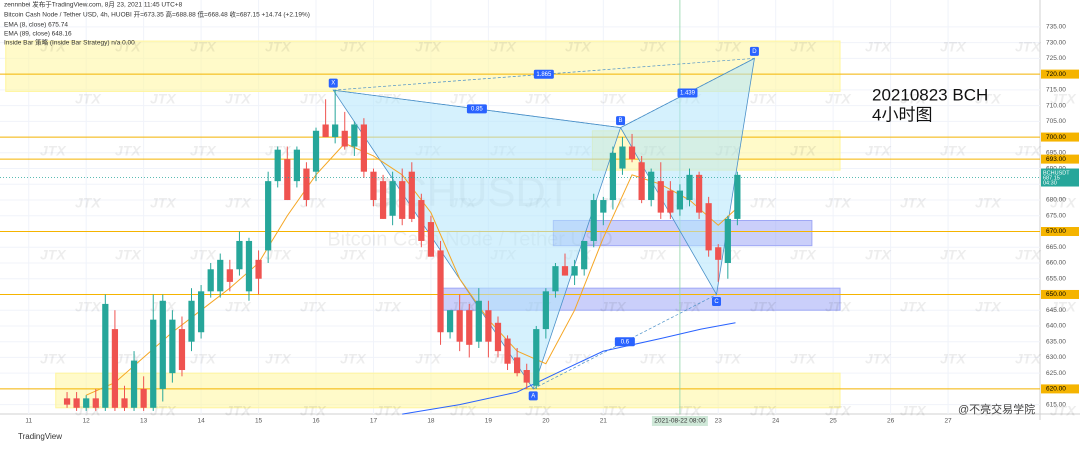 This screenshot has height=450, width=1080. I want to click on pattern-point-label: B, so click(621, 121).